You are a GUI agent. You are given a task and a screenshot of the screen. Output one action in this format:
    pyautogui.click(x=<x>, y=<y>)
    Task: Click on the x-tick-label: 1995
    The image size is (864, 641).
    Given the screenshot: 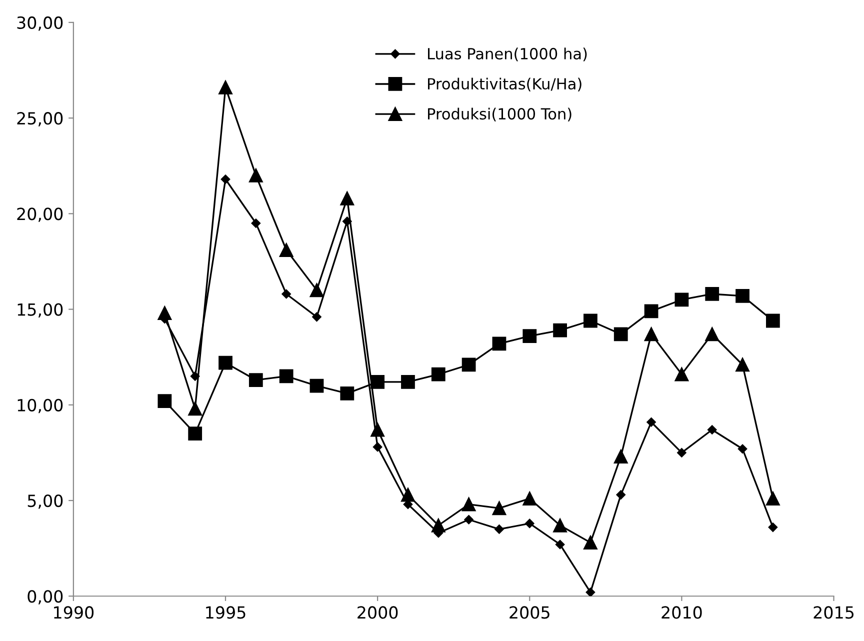 What is the action you would take?
    pyautogui.click(x=226, y=612)
    